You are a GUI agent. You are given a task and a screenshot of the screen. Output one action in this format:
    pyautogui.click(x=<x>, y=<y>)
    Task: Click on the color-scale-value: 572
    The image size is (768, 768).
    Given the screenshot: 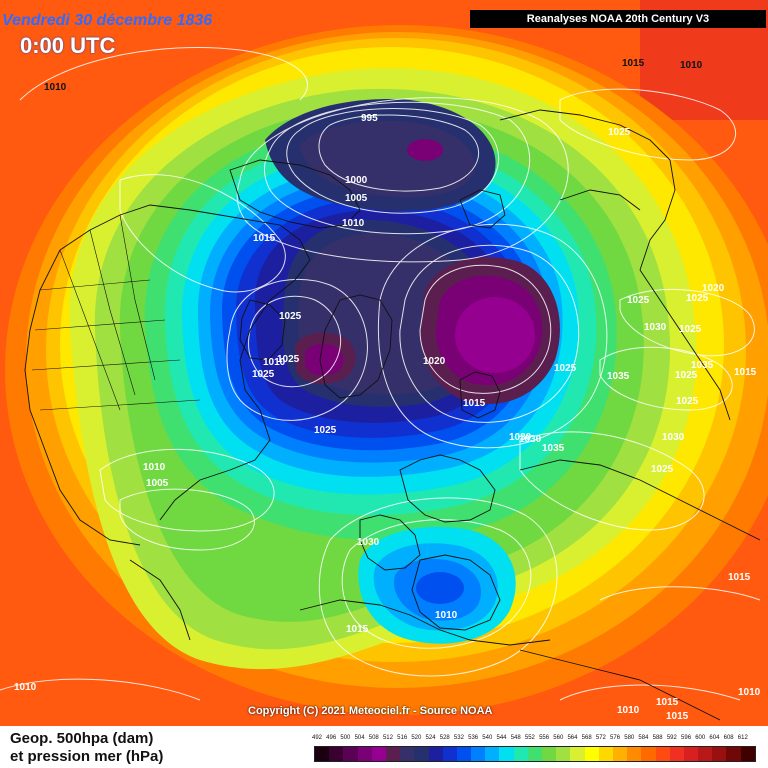 What is the action you would take?
    pyautogui.click(x=600, y=738)
    